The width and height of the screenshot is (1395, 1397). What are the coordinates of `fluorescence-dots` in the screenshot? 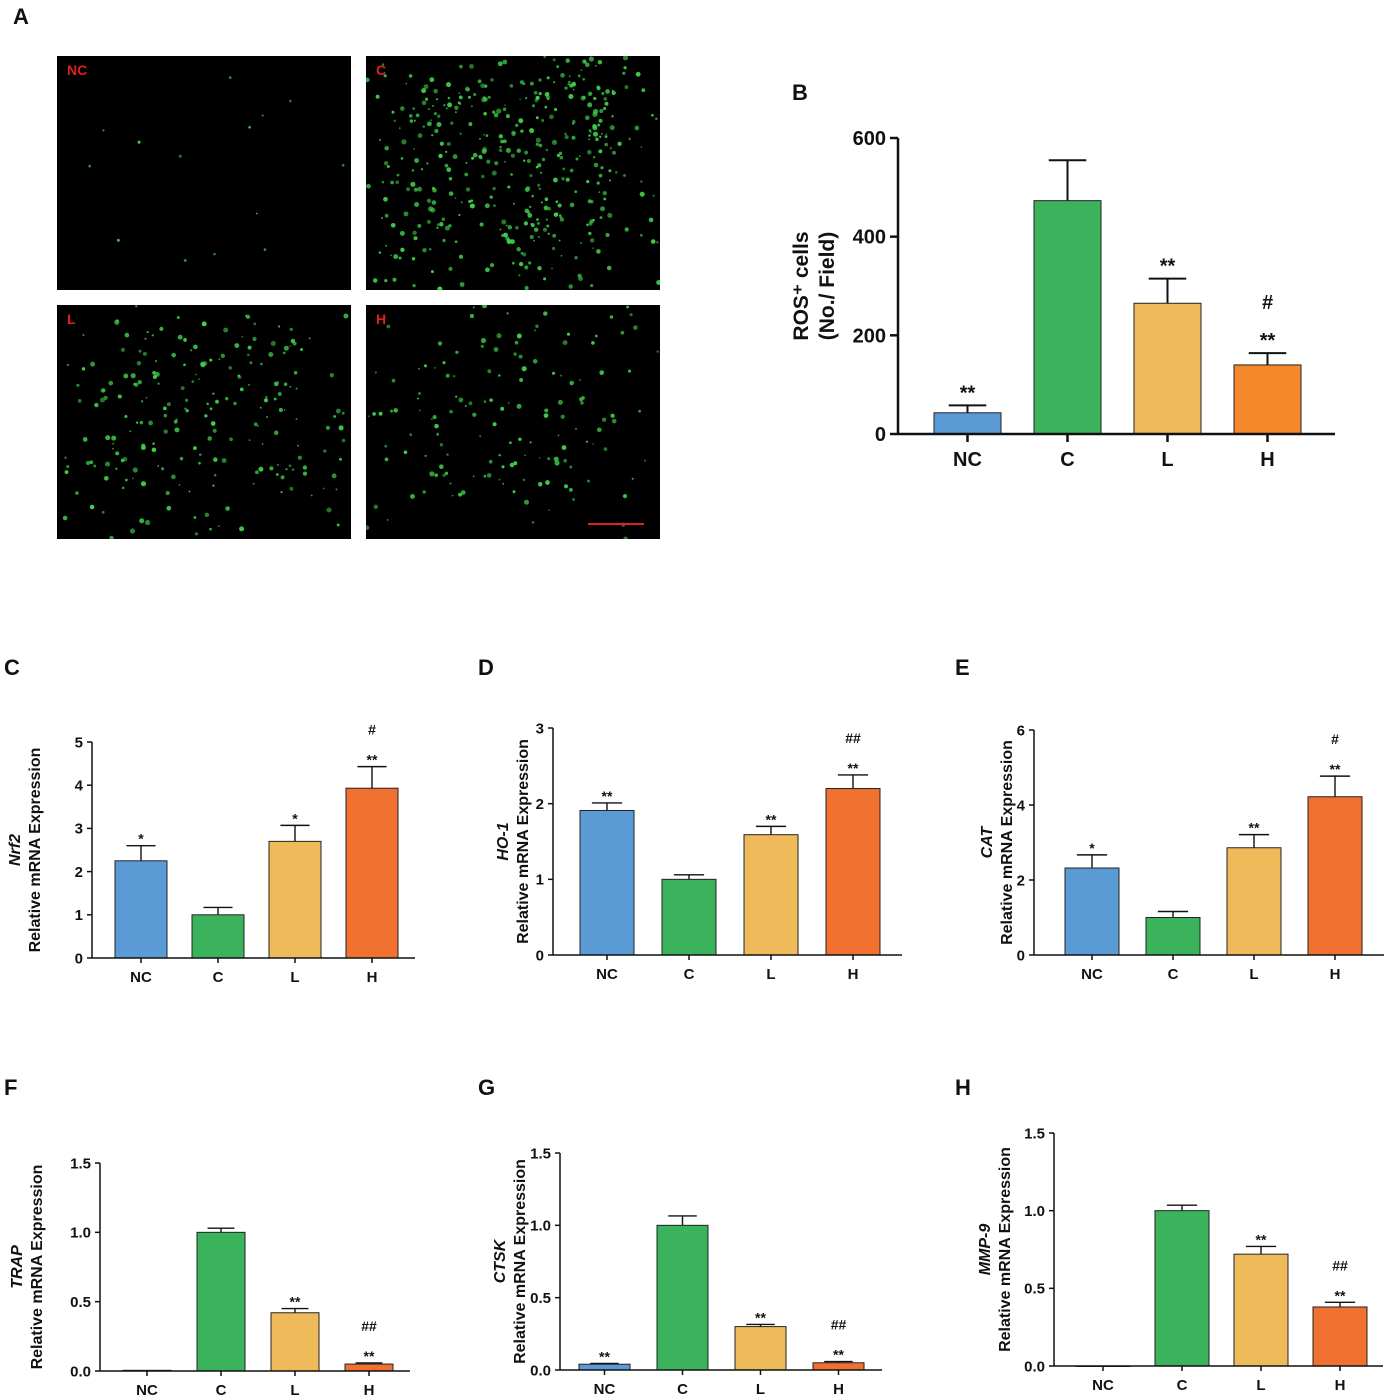 It's located at (205, 422).